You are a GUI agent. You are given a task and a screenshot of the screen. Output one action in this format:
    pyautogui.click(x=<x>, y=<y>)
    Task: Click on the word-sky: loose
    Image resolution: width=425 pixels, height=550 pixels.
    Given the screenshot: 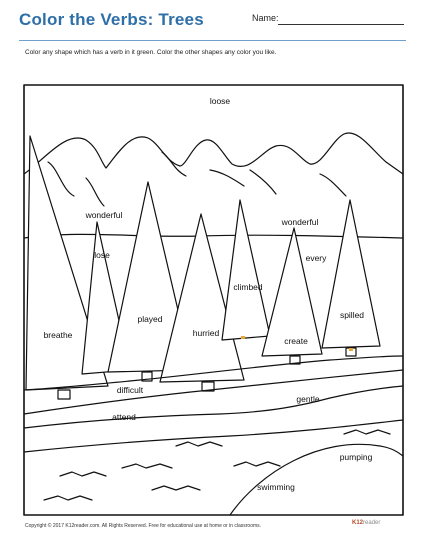 What is the action you would take?
    pyautogui.click(x=220, y=101)
    